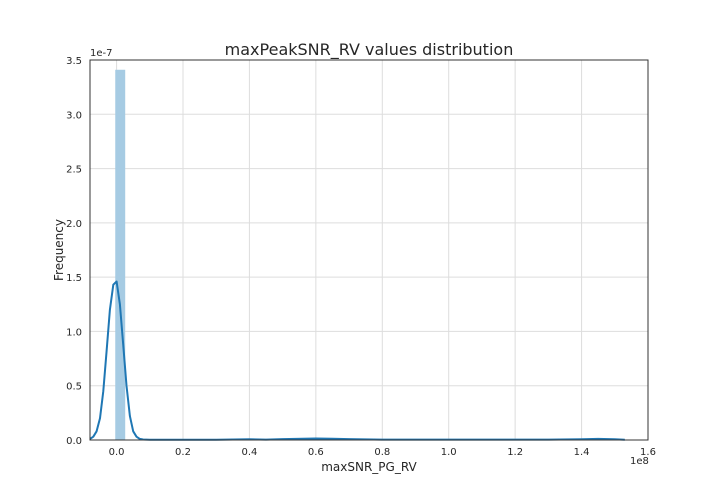  Describe the element at coordinates (249, 452) in the screenshot. I see `x-tick-label: 0.4` at that location.